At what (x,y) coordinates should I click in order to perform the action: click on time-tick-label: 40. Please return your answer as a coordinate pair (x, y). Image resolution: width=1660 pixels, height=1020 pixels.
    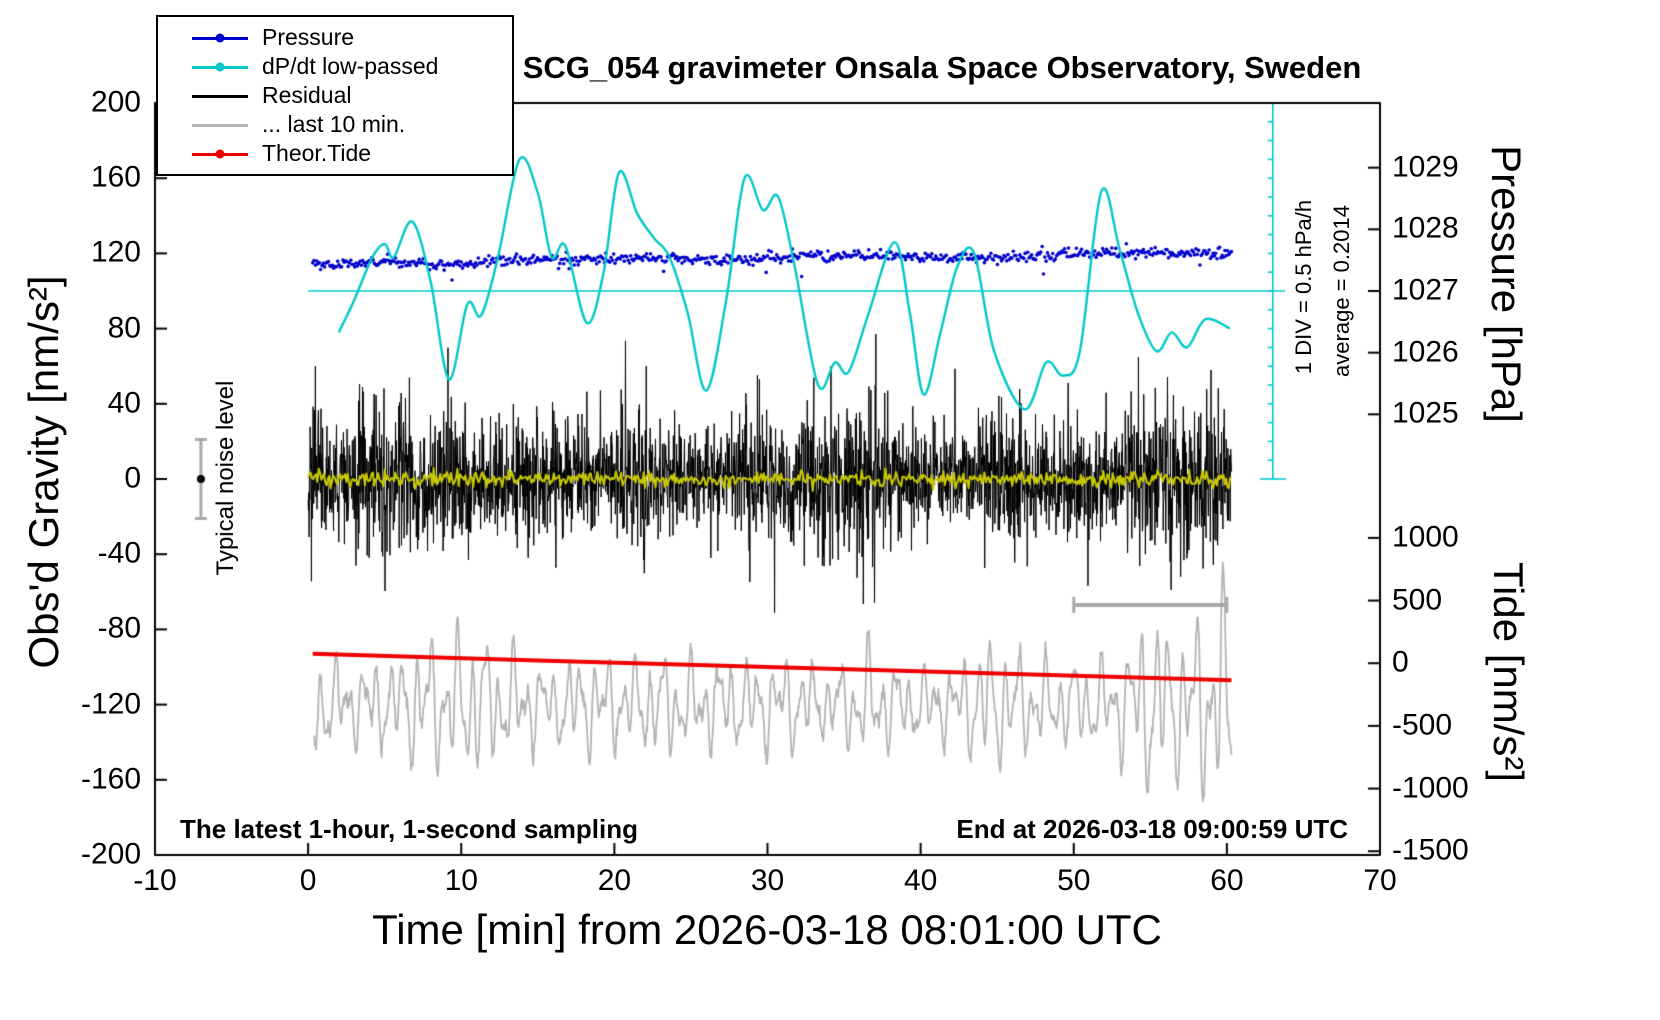
    Looking at the image, I should click on (920, 880).